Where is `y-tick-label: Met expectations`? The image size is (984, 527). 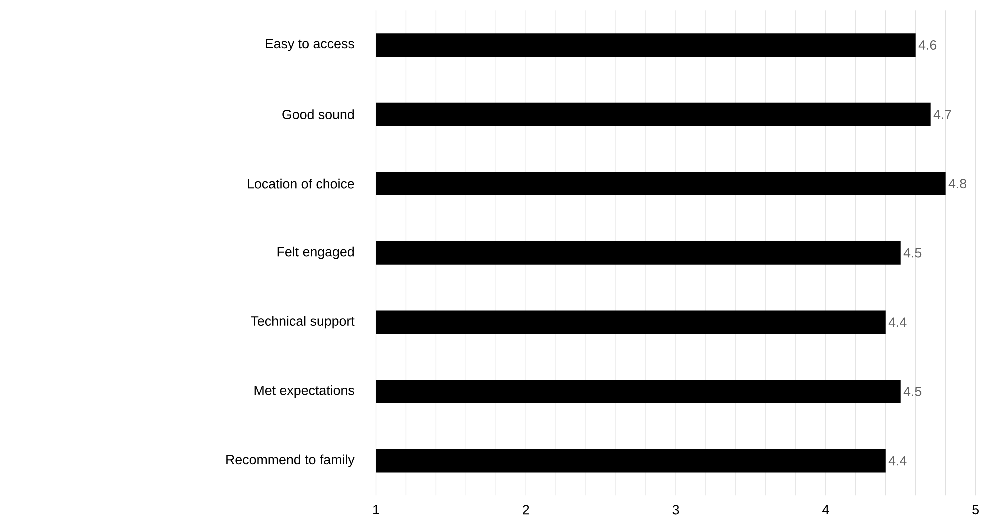
y-tick-label: Met expectations is located at coordinates (304, 392).